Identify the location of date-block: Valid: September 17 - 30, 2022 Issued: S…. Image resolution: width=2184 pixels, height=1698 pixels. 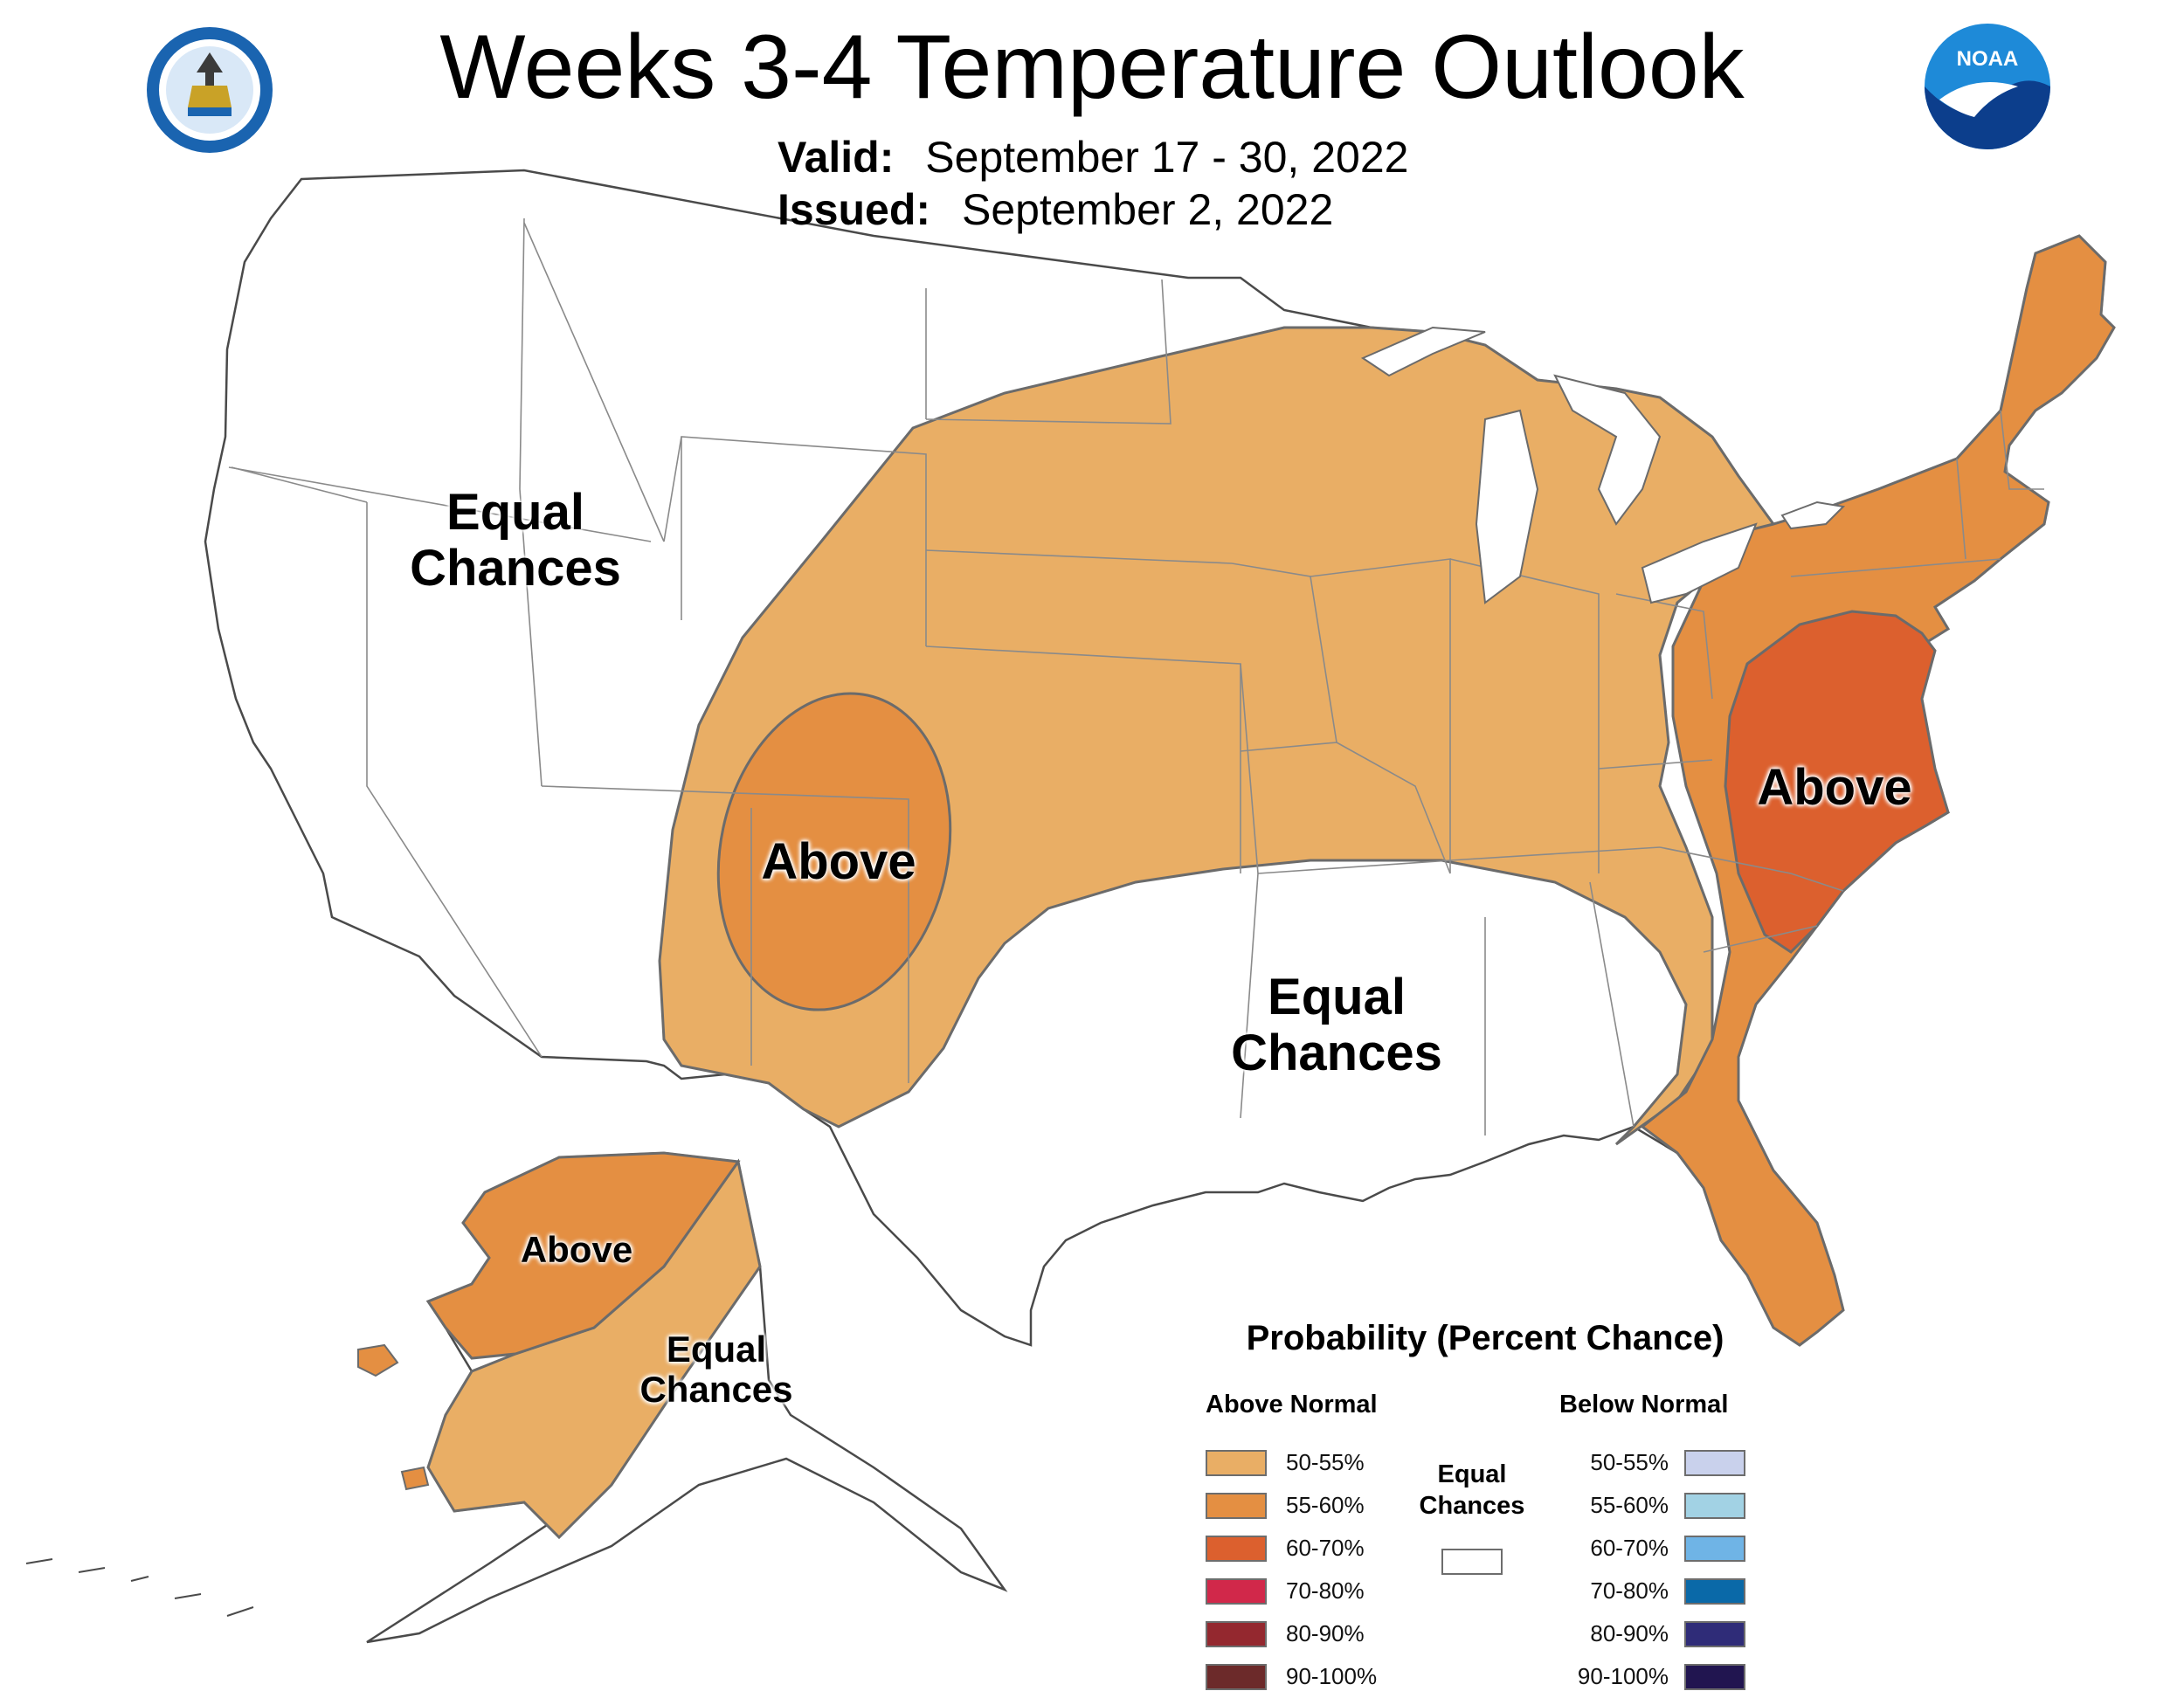
(1093, 183).